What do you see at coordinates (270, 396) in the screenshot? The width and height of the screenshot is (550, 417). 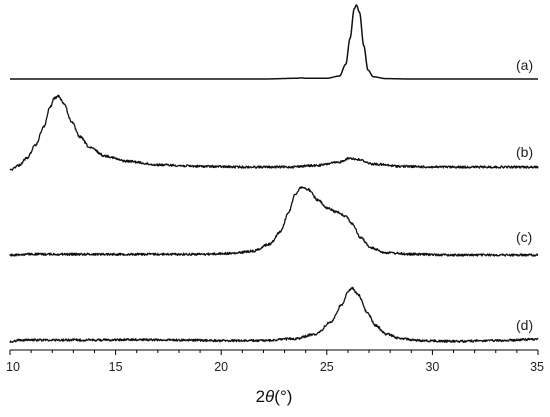 I see `x-axis-title-symbol: θ` at bounding box center [270, 396].